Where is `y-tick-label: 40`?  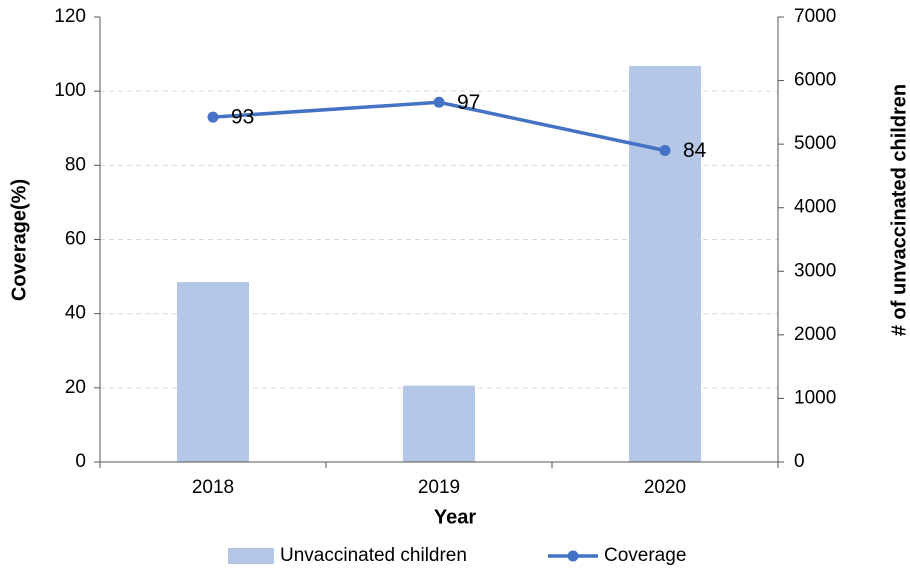
y-tick-label: 40 is located at coordinates (75, 313).